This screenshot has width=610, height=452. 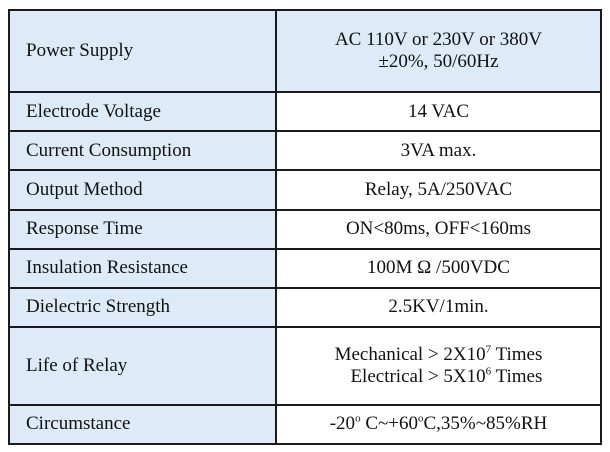 I want to click on table-row-dielectric-strength: Dielectric Strength 2.5KV/1min., so click(x=305, y=307).